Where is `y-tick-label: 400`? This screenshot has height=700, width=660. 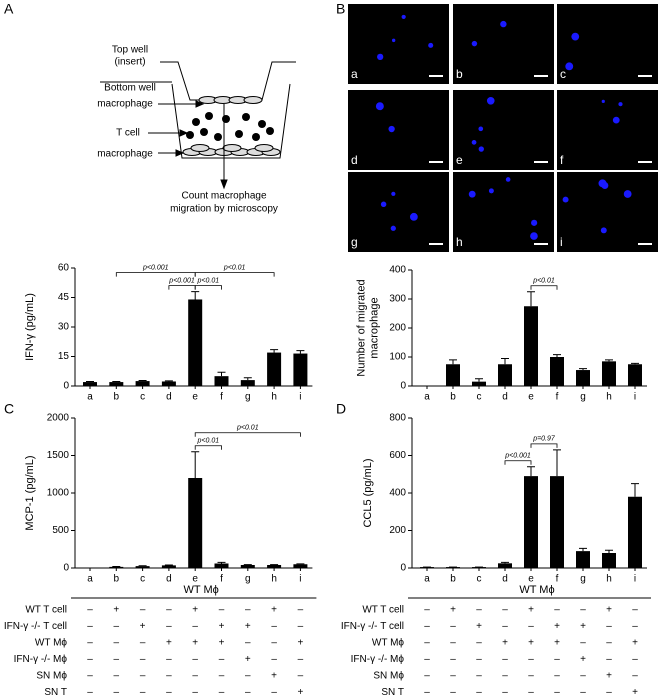 y-tick-label: 400 is located at coordinates (397, 270).